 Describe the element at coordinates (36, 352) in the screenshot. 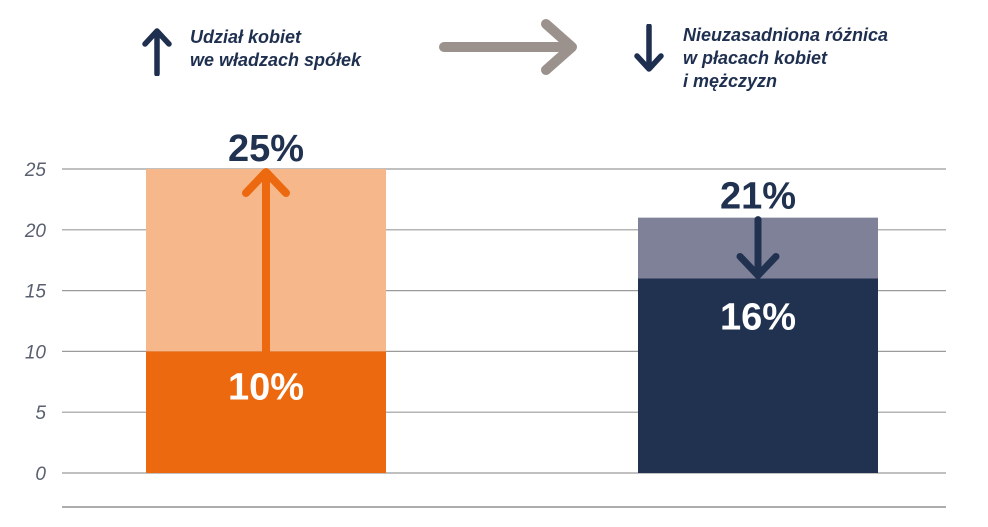

I see `y-tick-label: 10` at that location.